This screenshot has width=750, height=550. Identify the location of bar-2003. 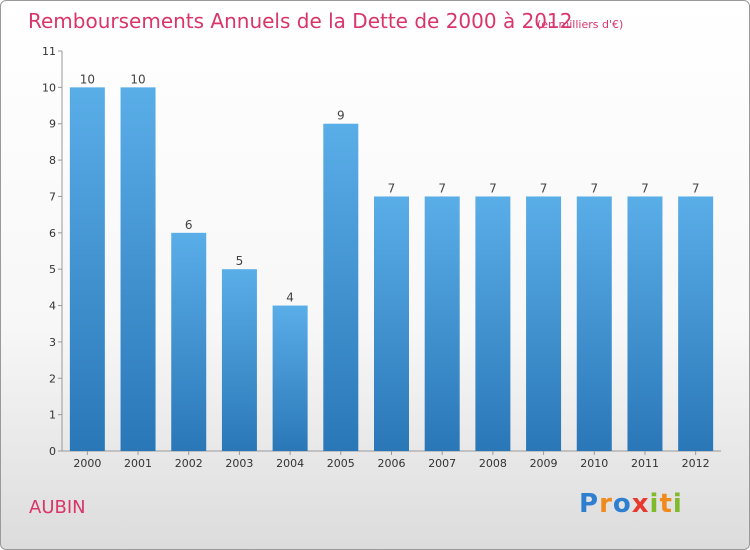
(239, 360).